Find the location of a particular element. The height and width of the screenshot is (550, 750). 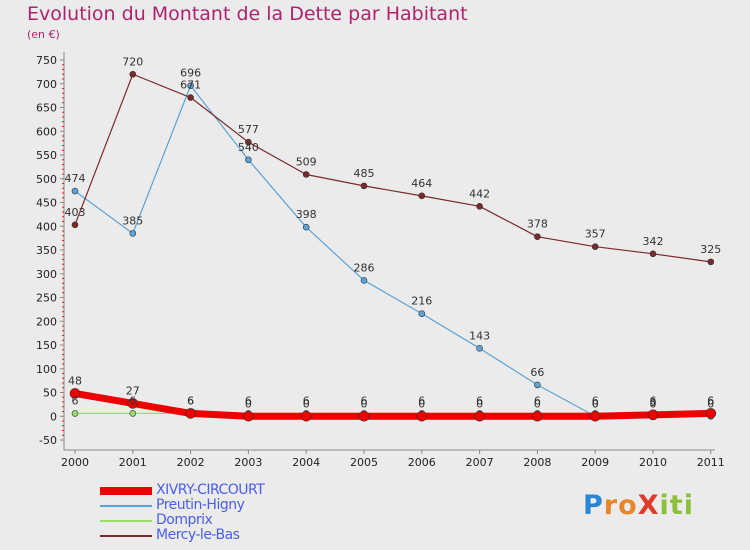

y-tick-label: 350 is located at coordinates (46, 250).